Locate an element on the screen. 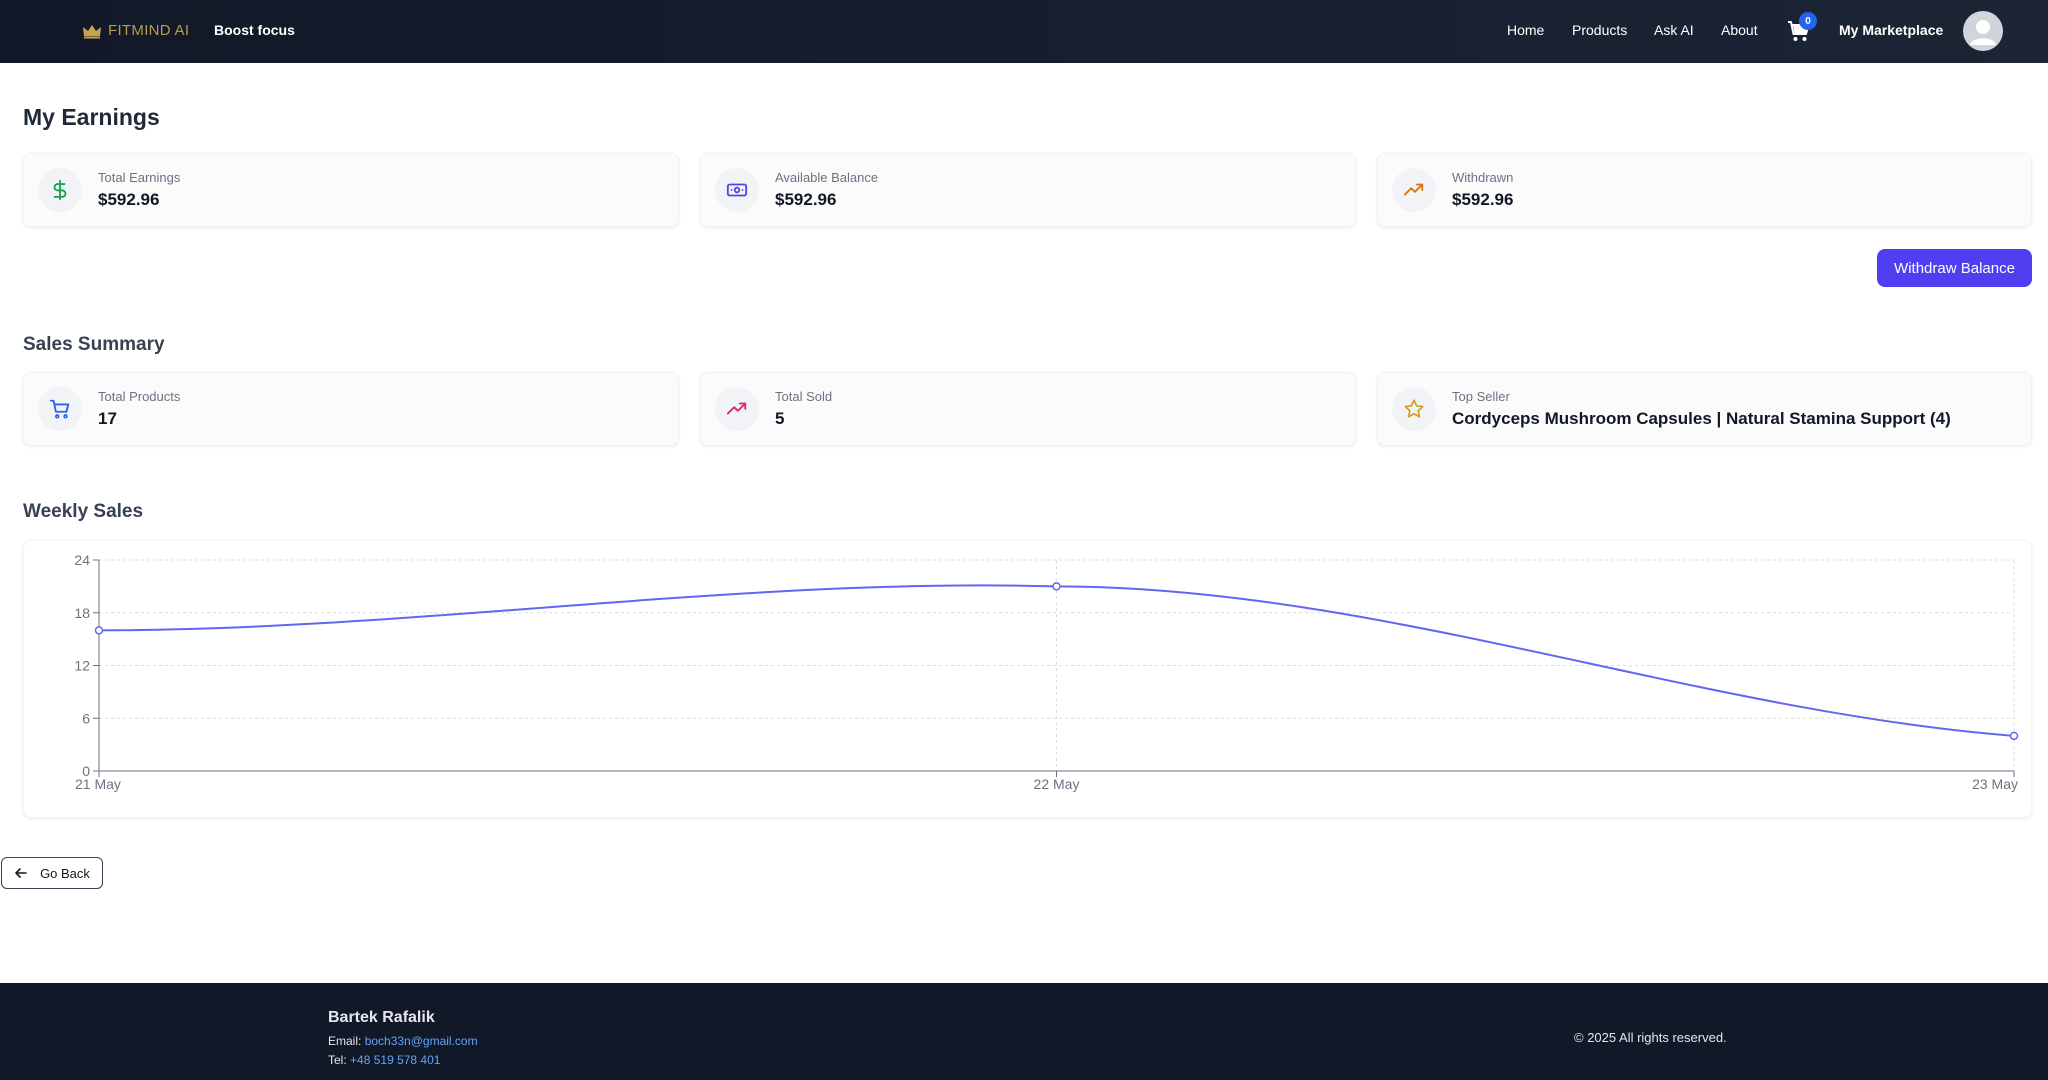 The height and width of the screenshot is (1080, 2048). nav-products: Products is located at coordinates (1600, 30).